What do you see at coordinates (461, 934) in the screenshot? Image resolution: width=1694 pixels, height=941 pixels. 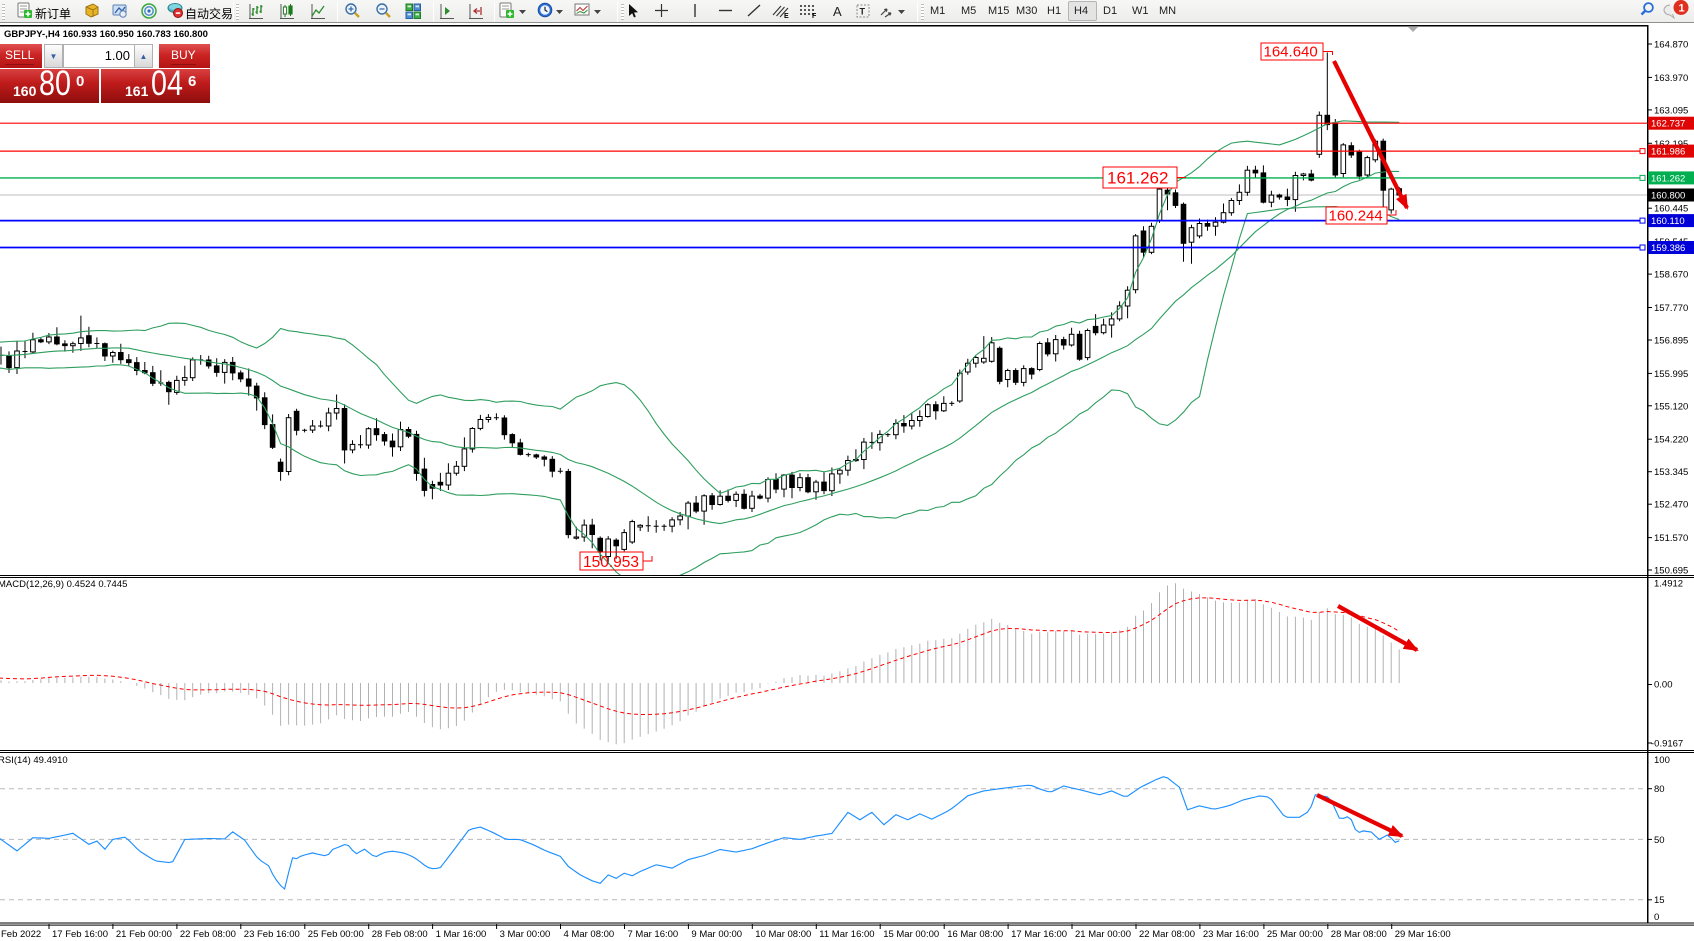 I see `svg-text: 1 Mar 16:00` at bounding box center [461, 934].